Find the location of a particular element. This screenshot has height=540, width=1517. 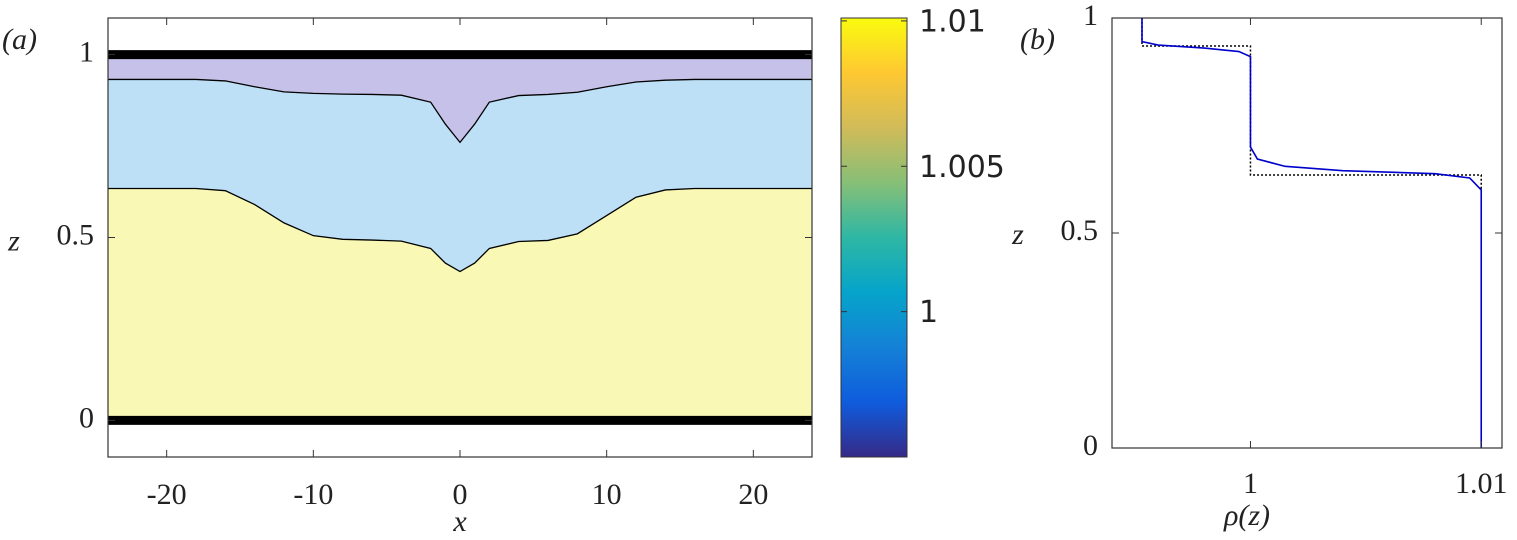

x-tick-label: 0 is located at coordinates (460, 494).